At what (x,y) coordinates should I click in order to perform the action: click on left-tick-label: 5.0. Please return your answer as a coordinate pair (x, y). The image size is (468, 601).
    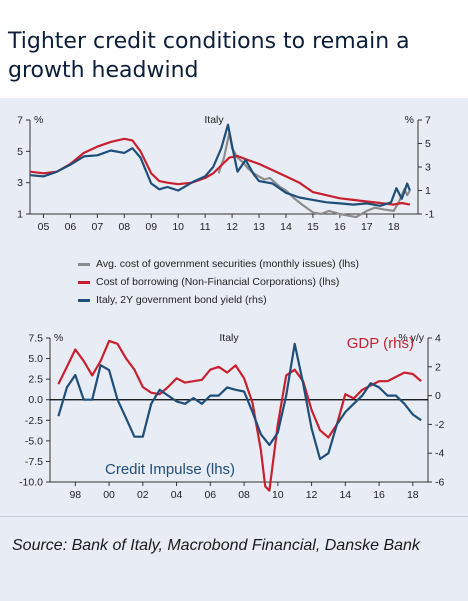
    Looking at the image, I should click on (35, 359).